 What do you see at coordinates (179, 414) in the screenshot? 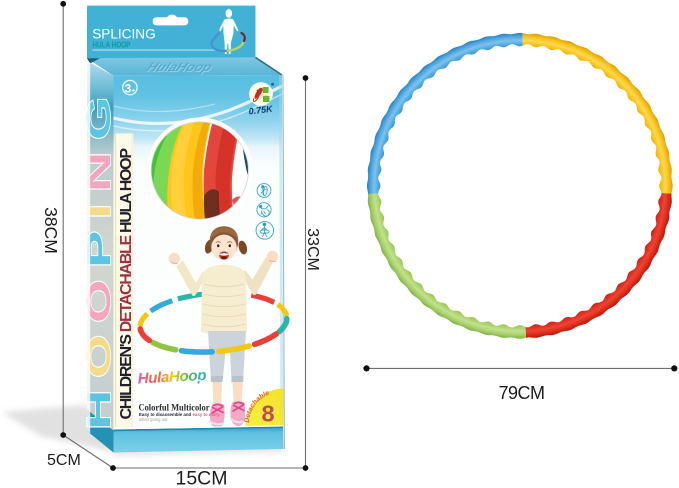
I see `svg-text:Easy to disassemble and easy t: Easy to disassemble and easy to carry` at bounding box center [179, 414].